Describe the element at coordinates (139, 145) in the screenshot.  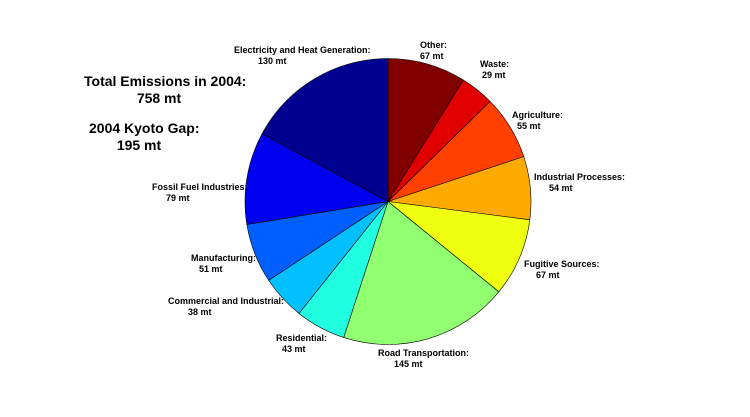
I see `kyoto-gap-value: 195 mt` at that location.